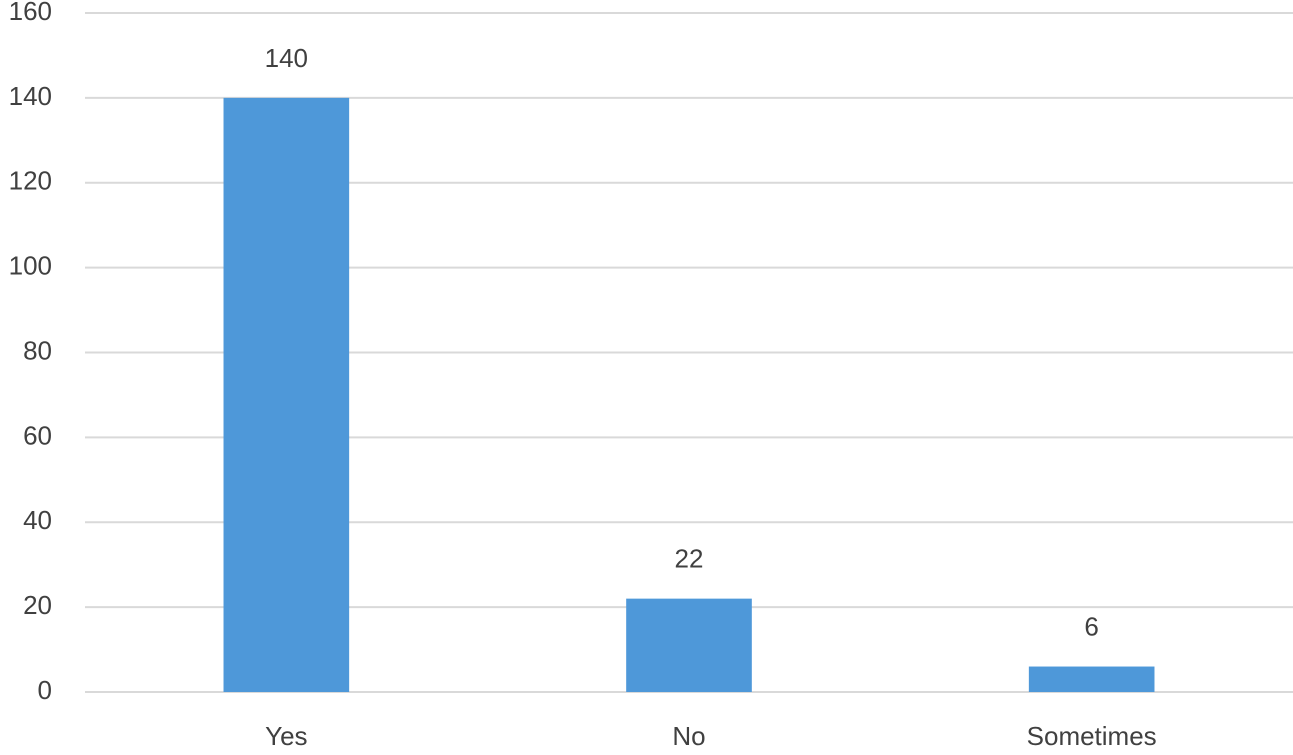  I want to click on y-tick-label: 0, so click(45, 690).